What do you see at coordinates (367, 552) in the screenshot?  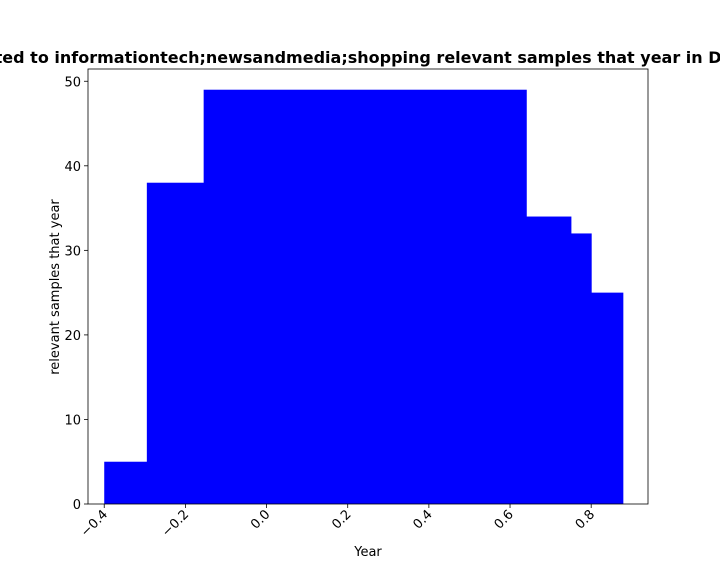 I see `x-axis-label: Year` at bounding box center [367, 552].